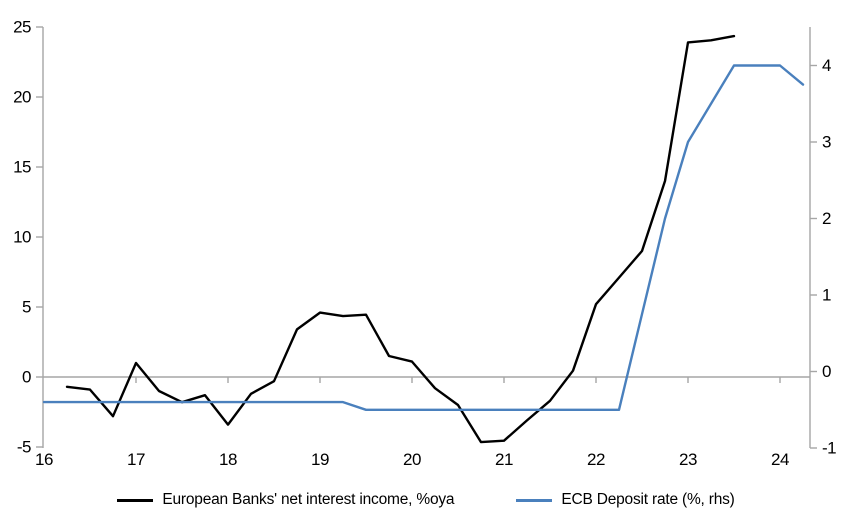 This screenshot has height=531, width=852. I want to click on left-axis-tick-label: 0, so click(26, 377).